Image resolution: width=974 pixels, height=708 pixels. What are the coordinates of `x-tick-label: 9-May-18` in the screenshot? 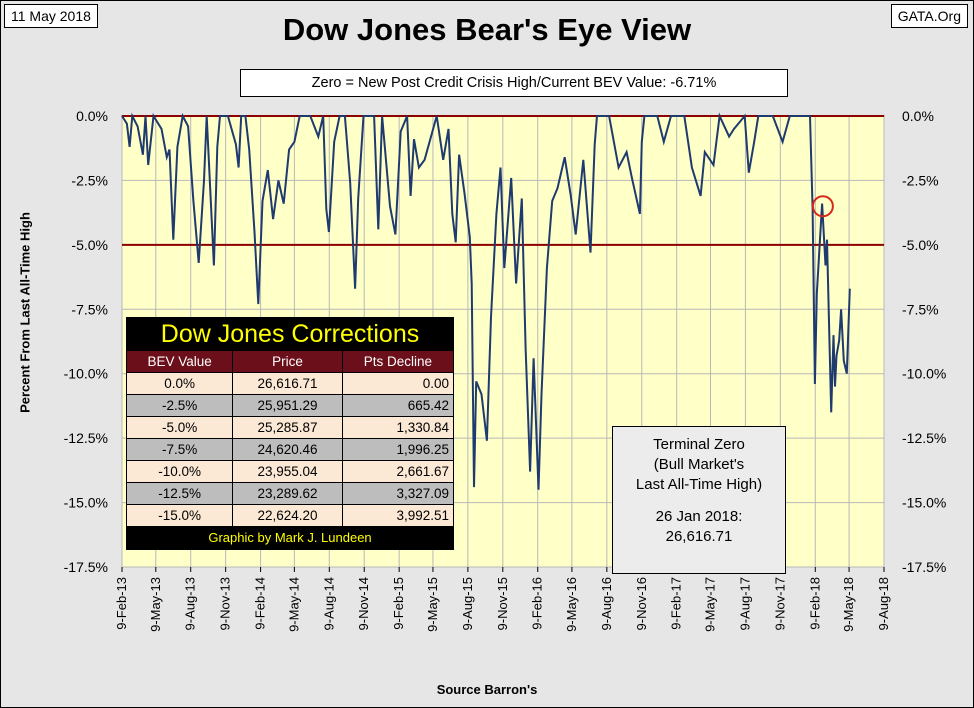 It's located at (848, 604).